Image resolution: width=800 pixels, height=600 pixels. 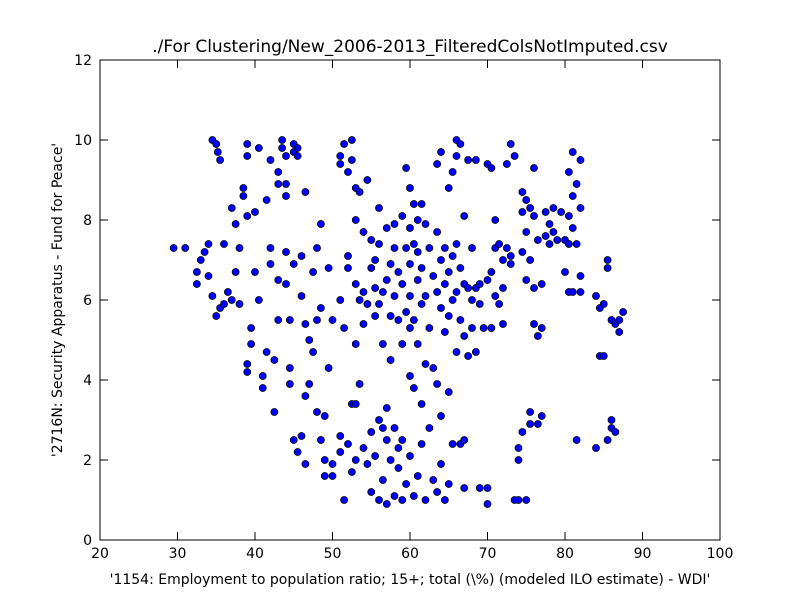 What do you see at coordinates (87, 301) in the screenshot?
I see `y-tick-label: 6` at bounding box center [87, 301].